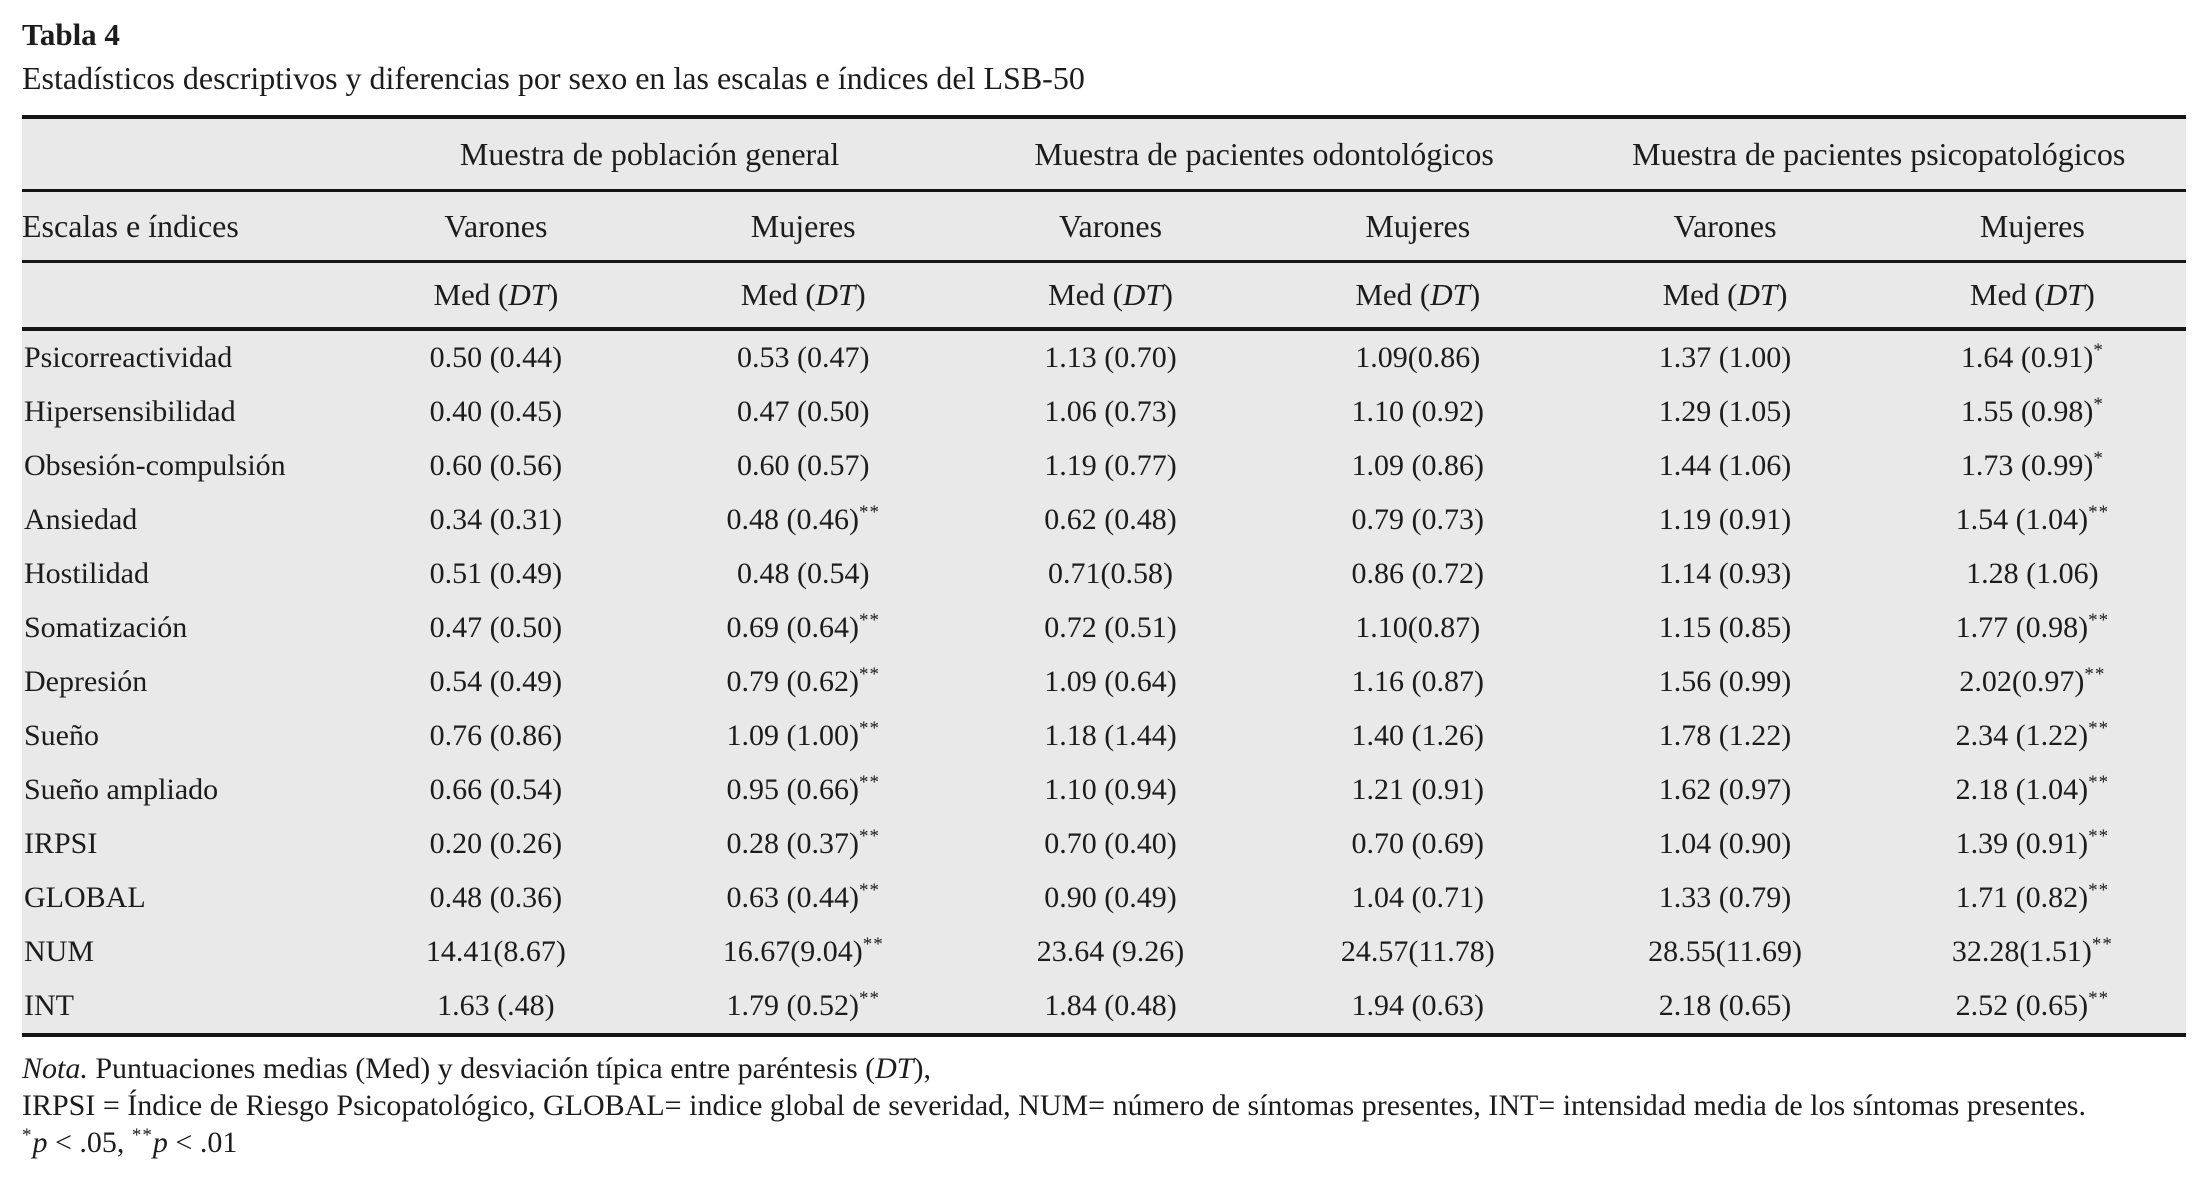 This screenshot has width=2208, height=1179. Describe the element at coordinates (1725, 358) in the screenshot. I see `stat-cell: 1.37 (1.00)` at that location.